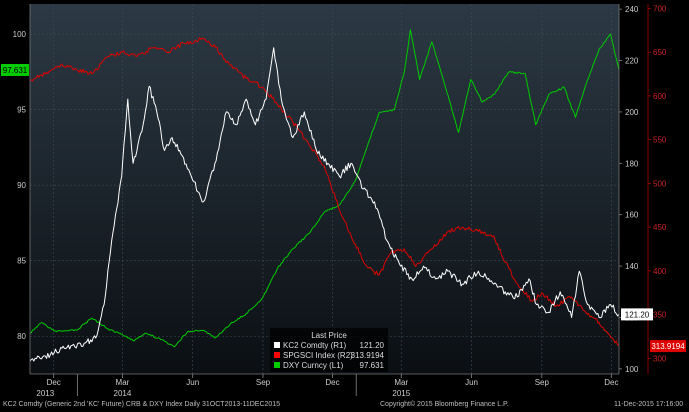 The height and width of the screenshot is (412, 689). Describe the element at coordinates (632, 266) in the screenshot. I see `y-r1-tick-label: 140` at that location.